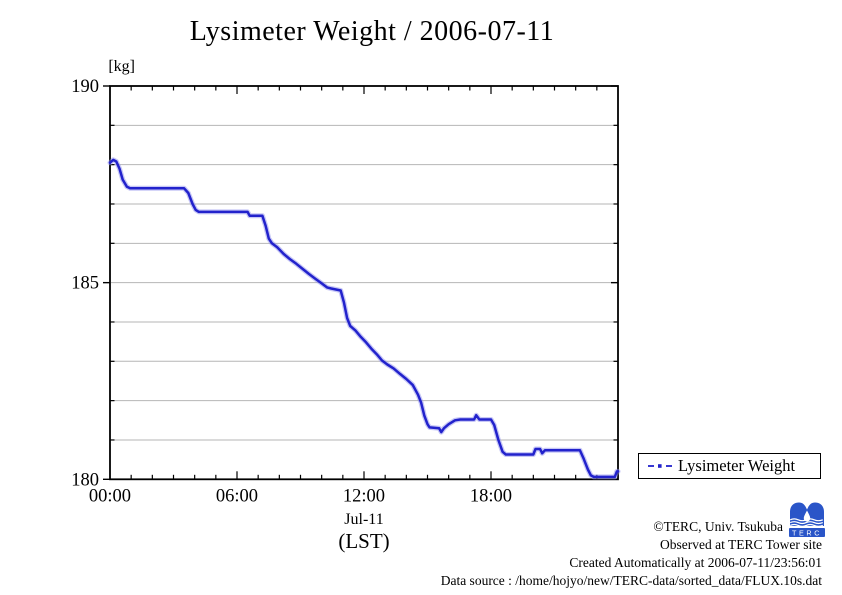  I want to click on terc-logo: TERC, so click(807, 519).